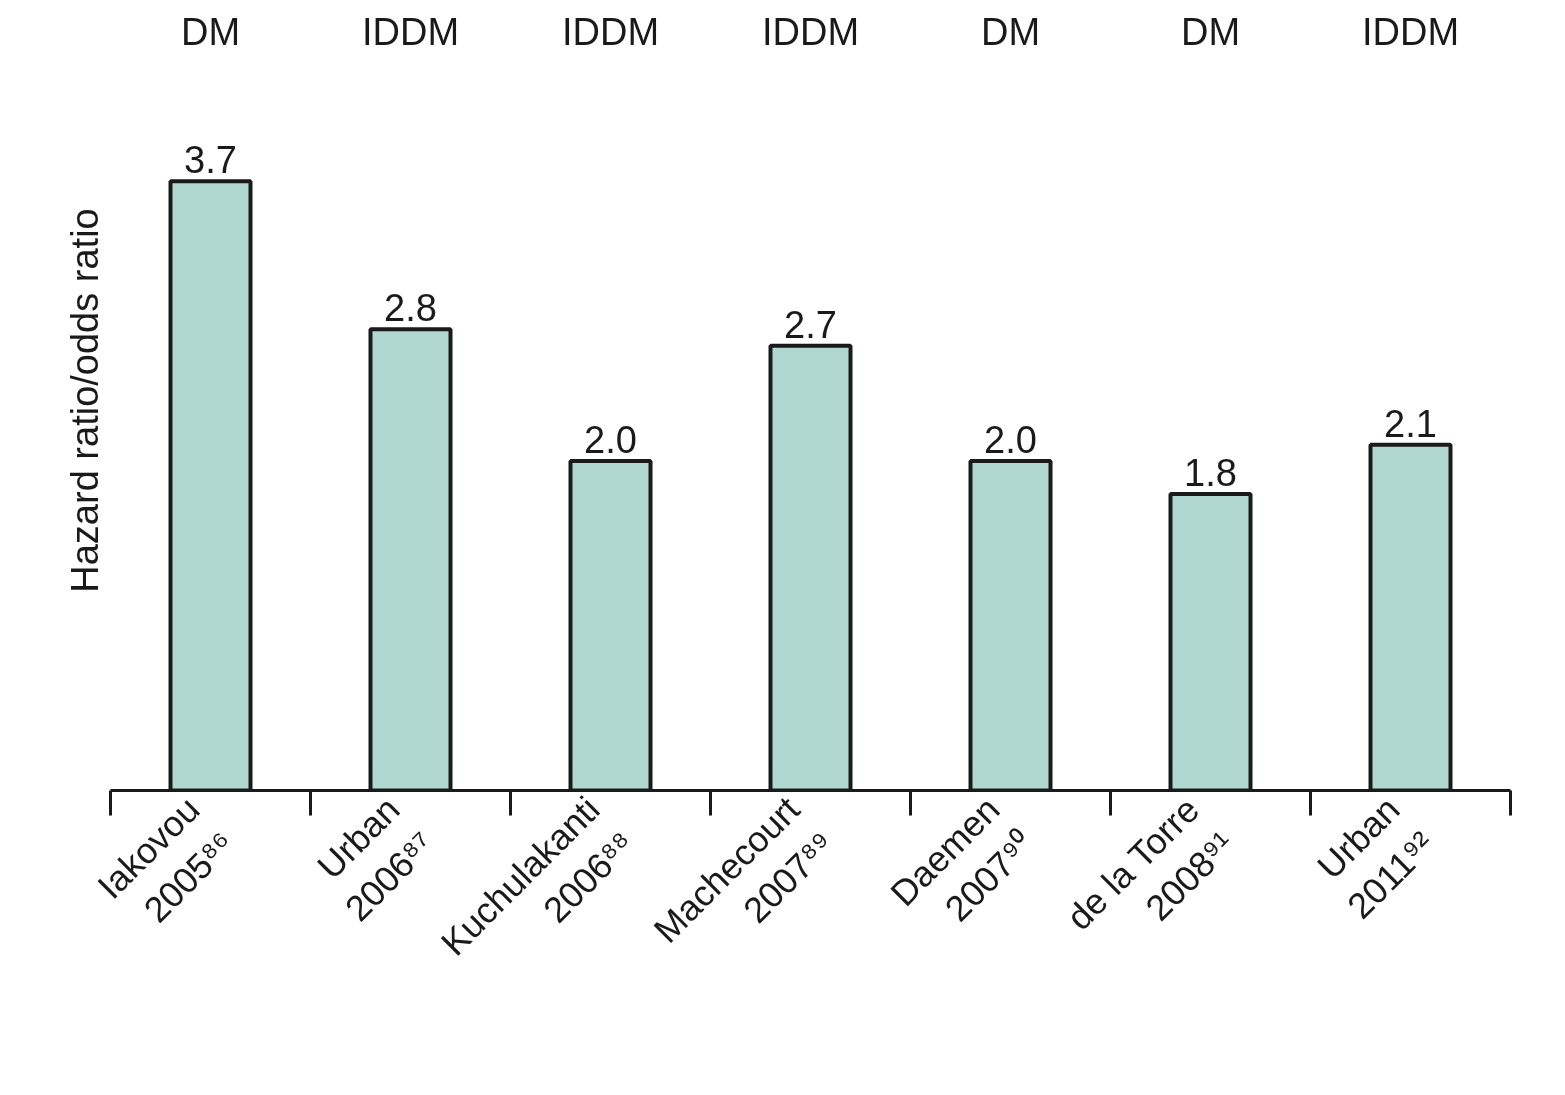 Image resolution: width=1565 pixels, height=1095 pixels. I want to click on data-label: 2.7, so click(810, 324).